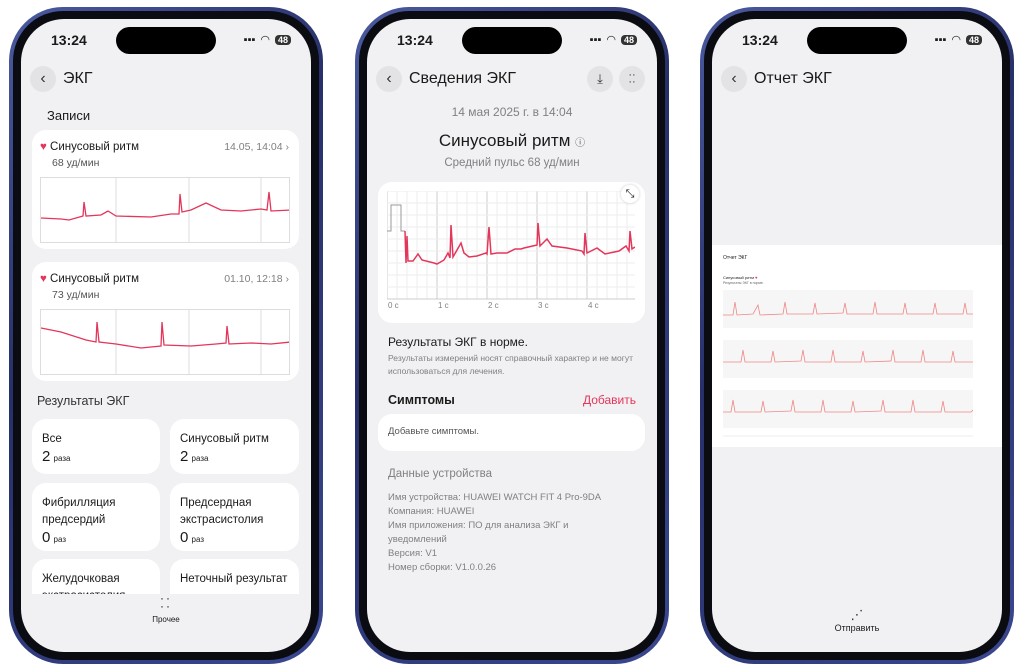  I want to click on tile-label: Предсердная экстрасистолия, so click(222, 511).